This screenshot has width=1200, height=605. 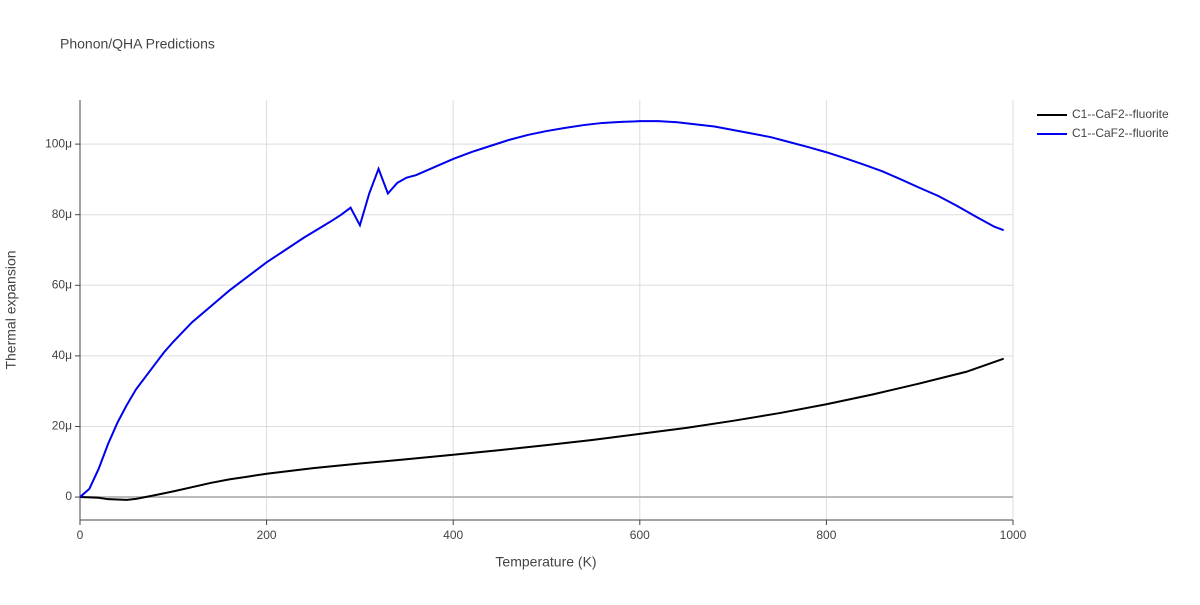 What do you see at coordinates (453, 535) in the screenshot?
I see `x-tick-label: 400` at bounding box center [453, 535].